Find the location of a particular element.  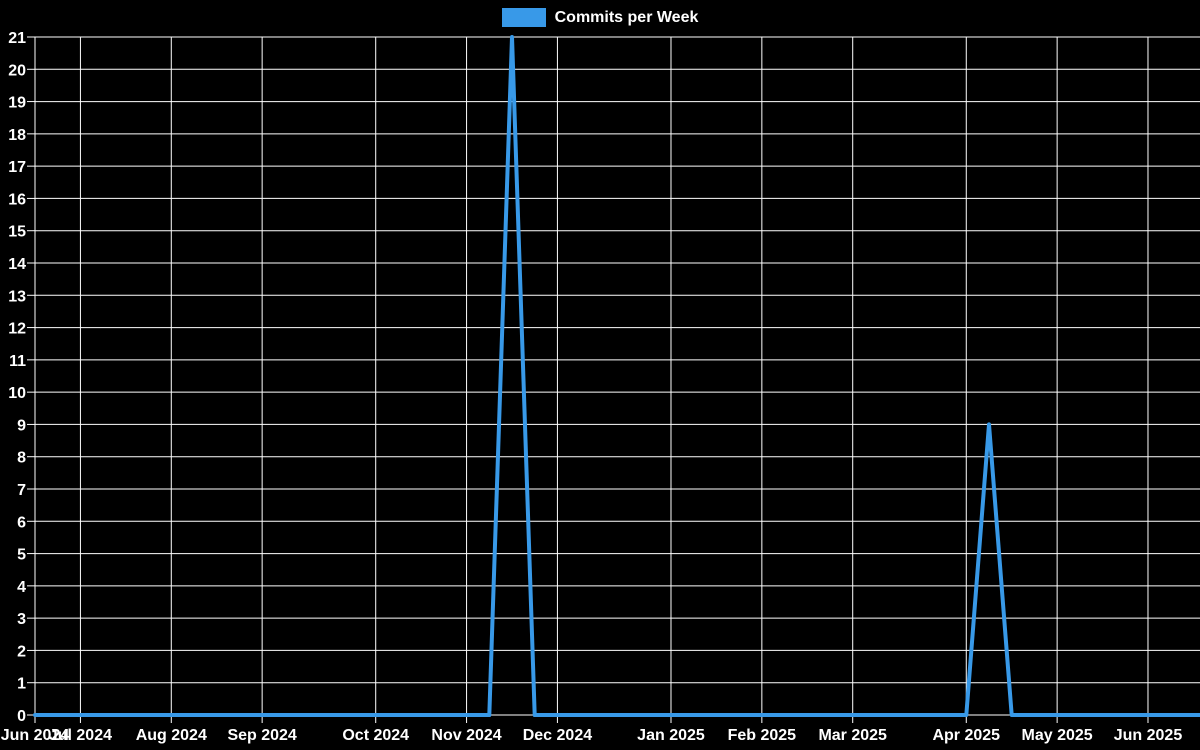

y-tick-label: 19 is located at coordinates (17, 103).